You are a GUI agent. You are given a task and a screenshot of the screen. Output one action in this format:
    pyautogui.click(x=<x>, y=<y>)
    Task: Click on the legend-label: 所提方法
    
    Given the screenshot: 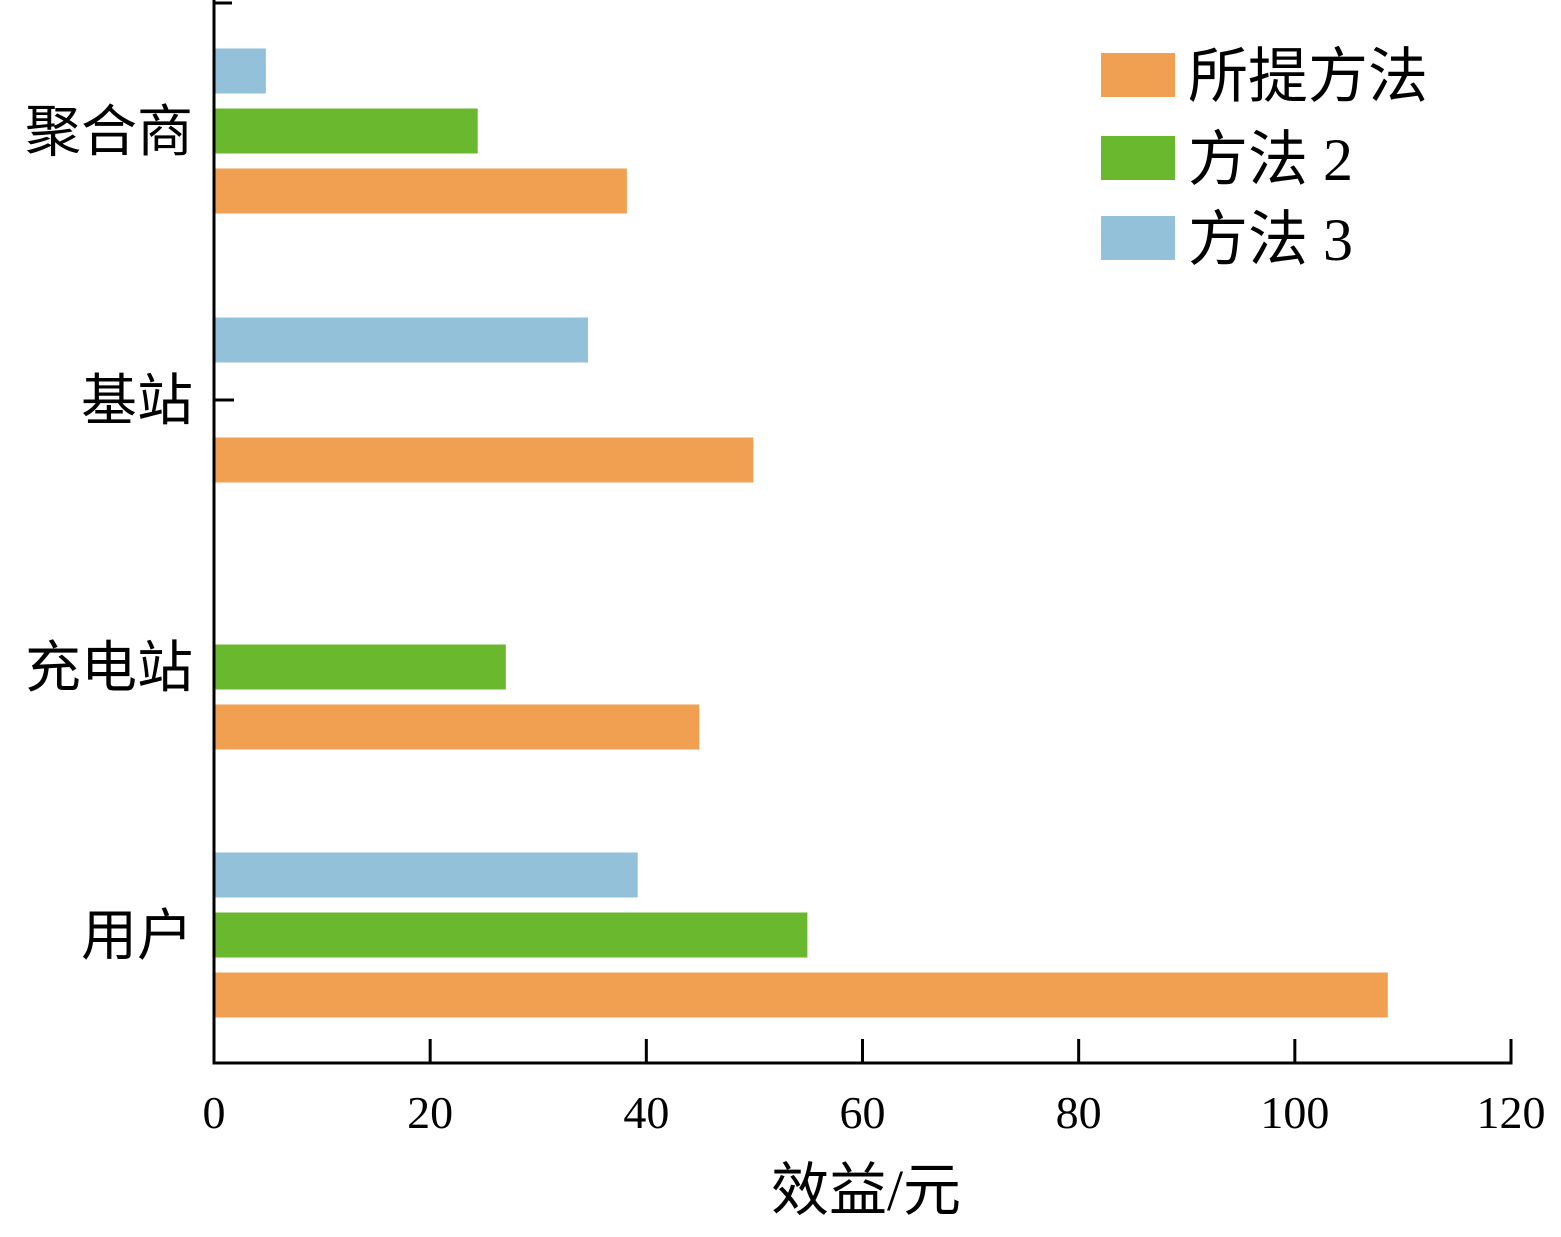 What is the action you would take?
    pyautogui.click(x=1308, y=77)
    